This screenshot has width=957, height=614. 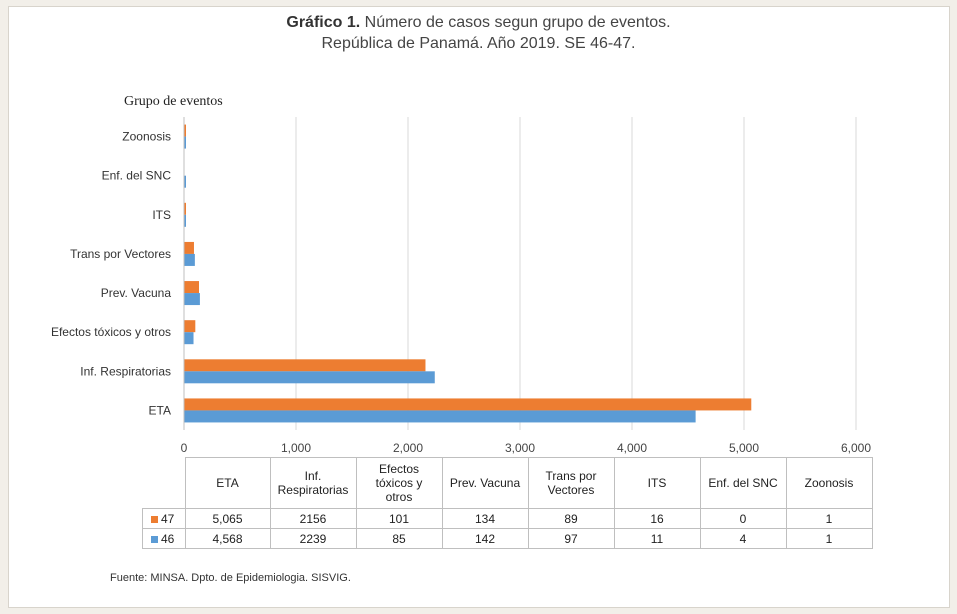 What do you see at coordinates (485, 483) in the screenshot?
I see `table-header-cell: Prev. Vacuna` at bounding box center [485, 483].